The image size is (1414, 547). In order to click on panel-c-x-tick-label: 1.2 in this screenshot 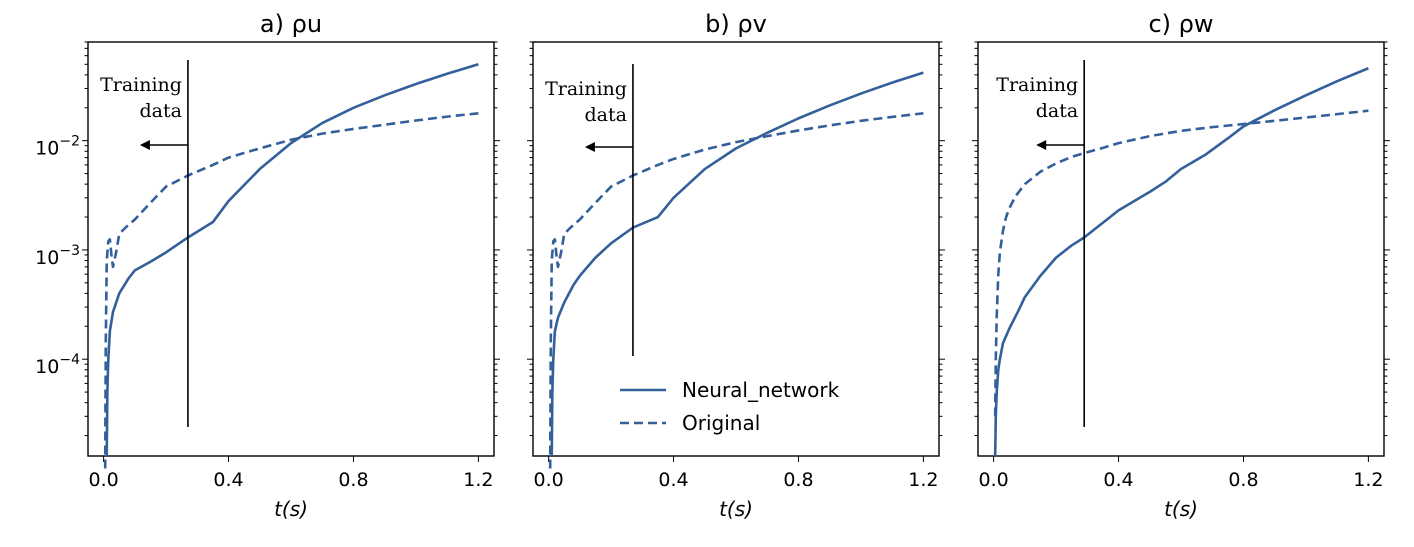, I will do `click(1368, 480)`.